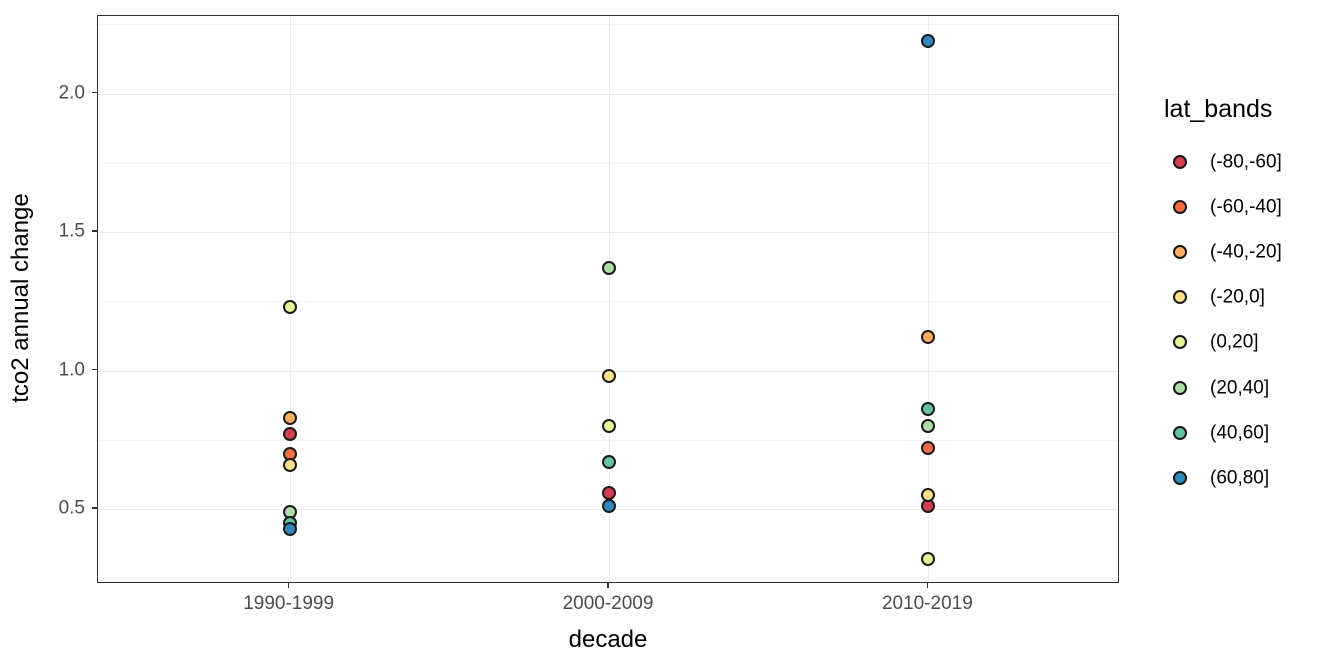  I want to click on x-tick-label: 2010-2019, so click(927, 603).